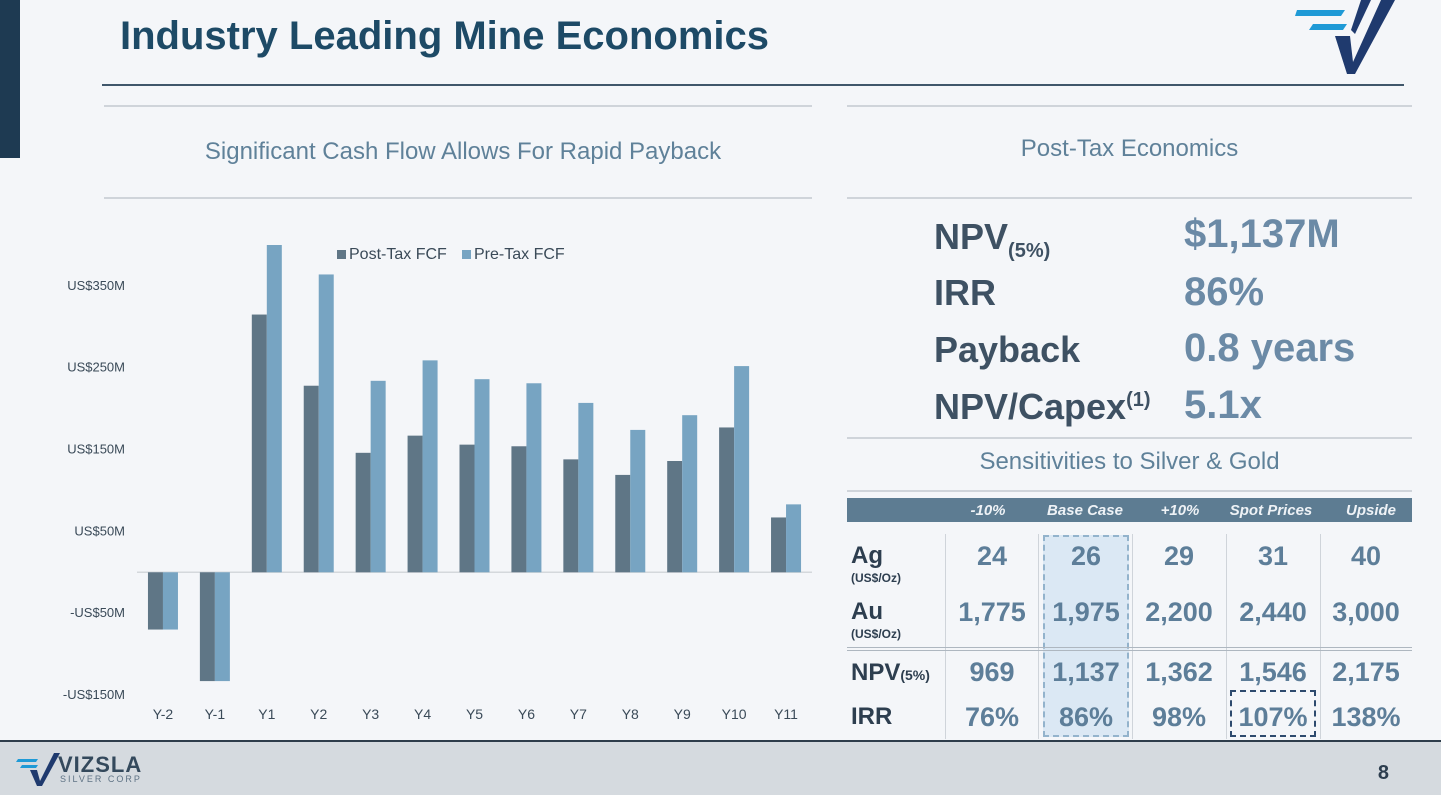 The height and width of the screenshot is (795, 1441). I want to click on col-header: -10%, so click(988, 510).